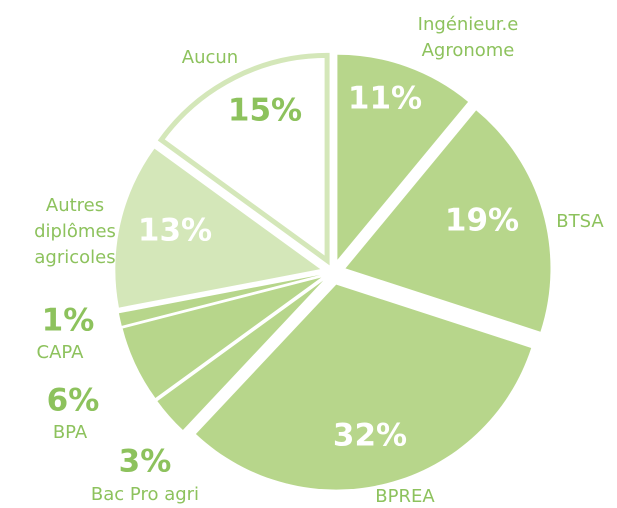 This screenshot has height=508, width=617. Describe the element at coordinates (405, 496) in the screenshot. I see `category-label: BPREA` at that location.